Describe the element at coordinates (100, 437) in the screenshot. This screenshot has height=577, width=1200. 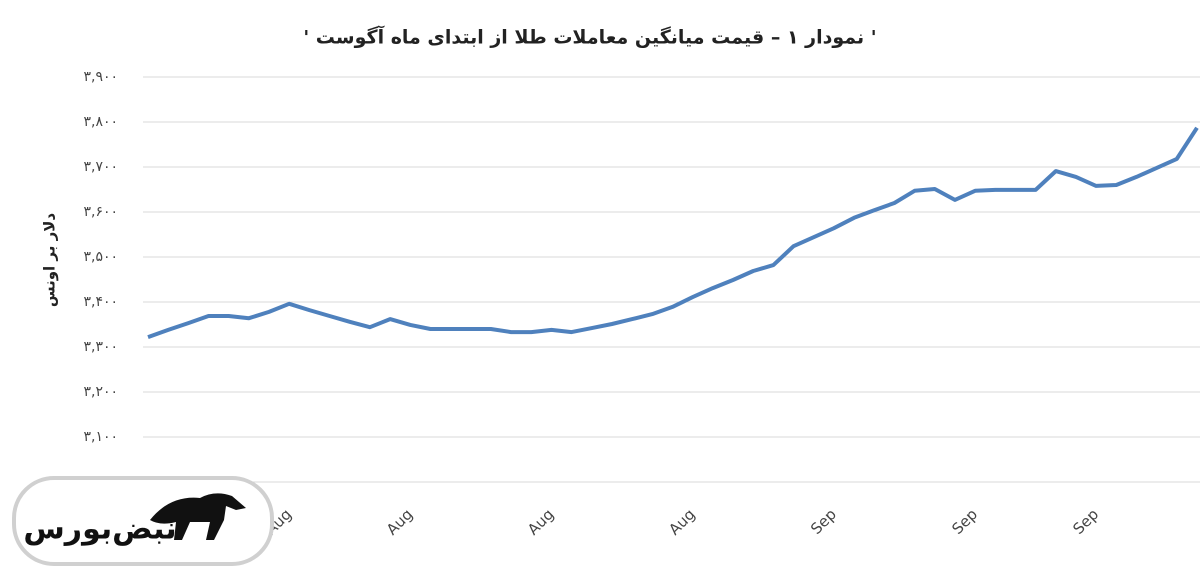
I see `y-tick-label: ۳,۱۰۰` at that location.